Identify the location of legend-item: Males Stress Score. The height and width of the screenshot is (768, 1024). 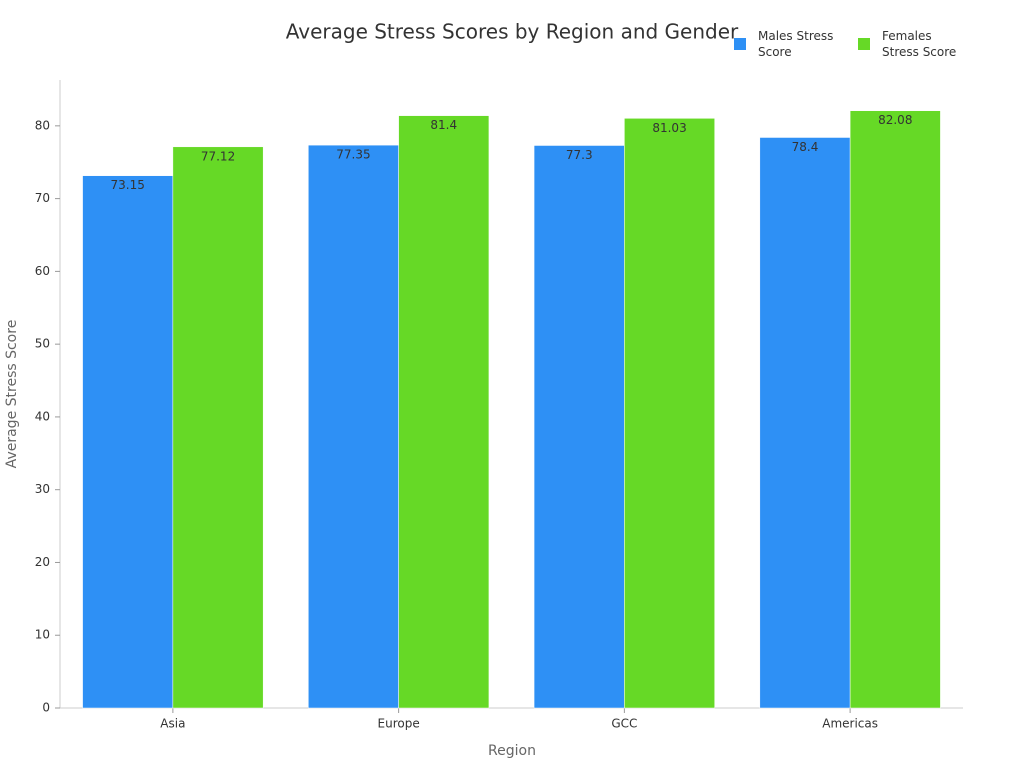
(787, 44).